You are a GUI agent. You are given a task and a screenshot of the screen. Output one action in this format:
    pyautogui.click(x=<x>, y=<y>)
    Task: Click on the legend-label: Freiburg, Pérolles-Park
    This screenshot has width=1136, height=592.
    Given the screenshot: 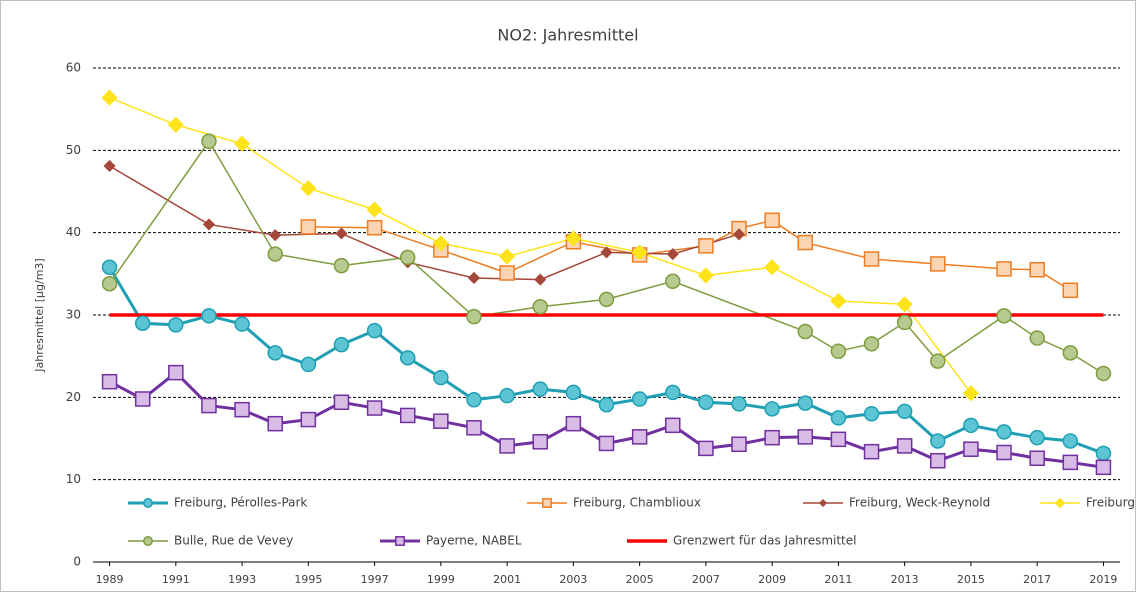 What is the action you would take?
    pyautogui.click(x=240, y=503)
    